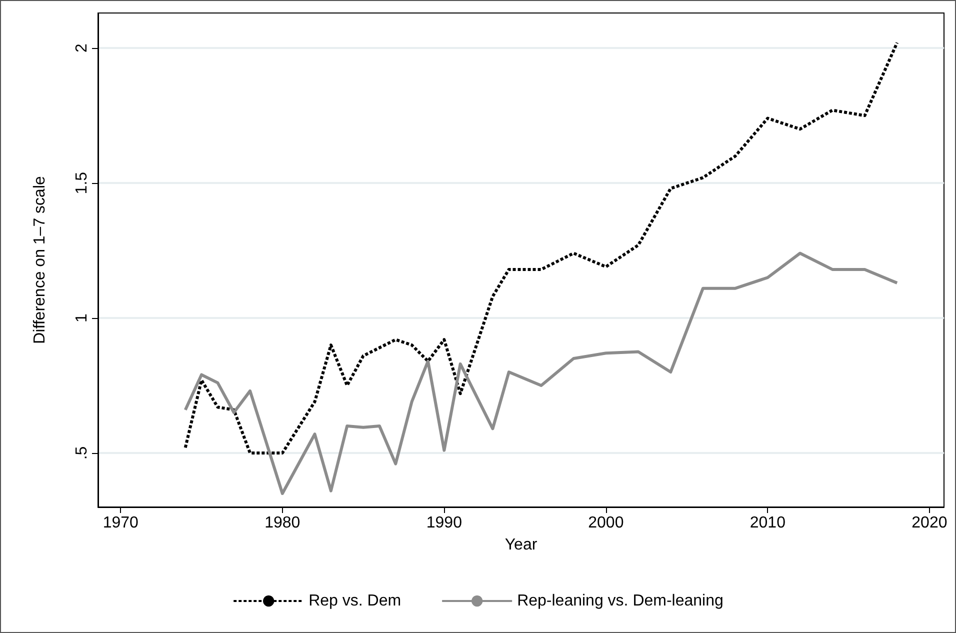 The height and width of the screenshot is (633, 956). What do you see at coordinates (282, 523) in the screenshot?
I see `x-tick-label: 1980` at bounding box center [282, 523].